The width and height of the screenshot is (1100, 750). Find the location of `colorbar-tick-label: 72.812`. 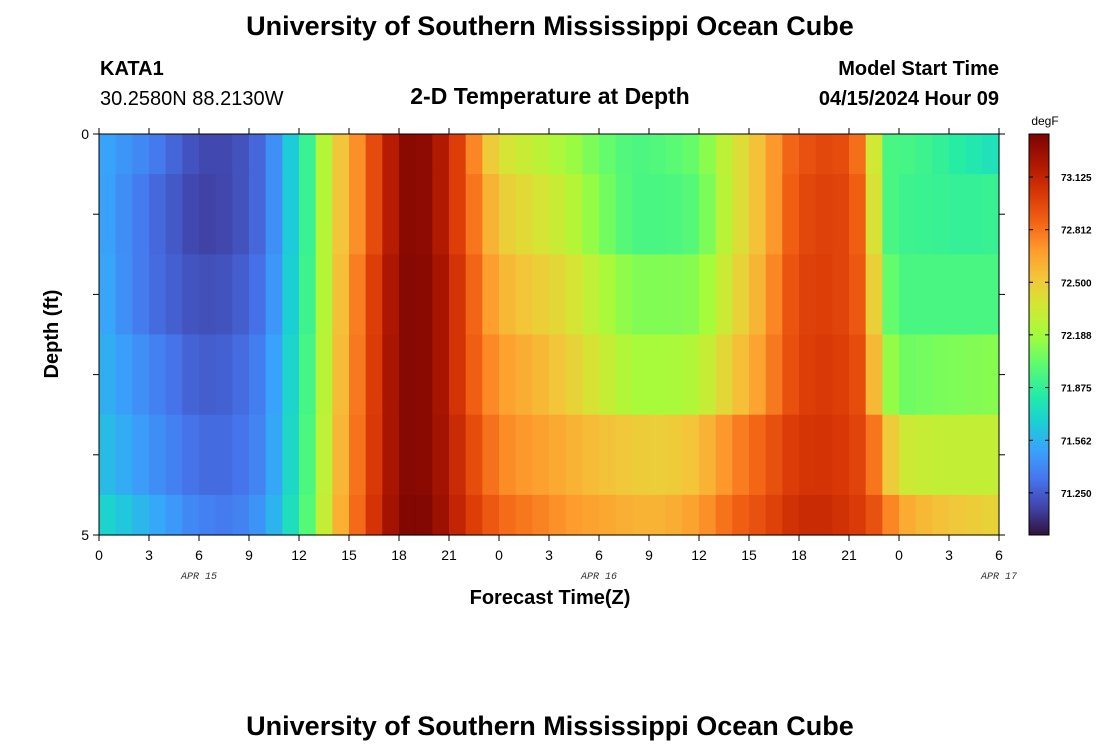

colorbar-tick-label: 72.812 is located at coordinates (1076, 231).